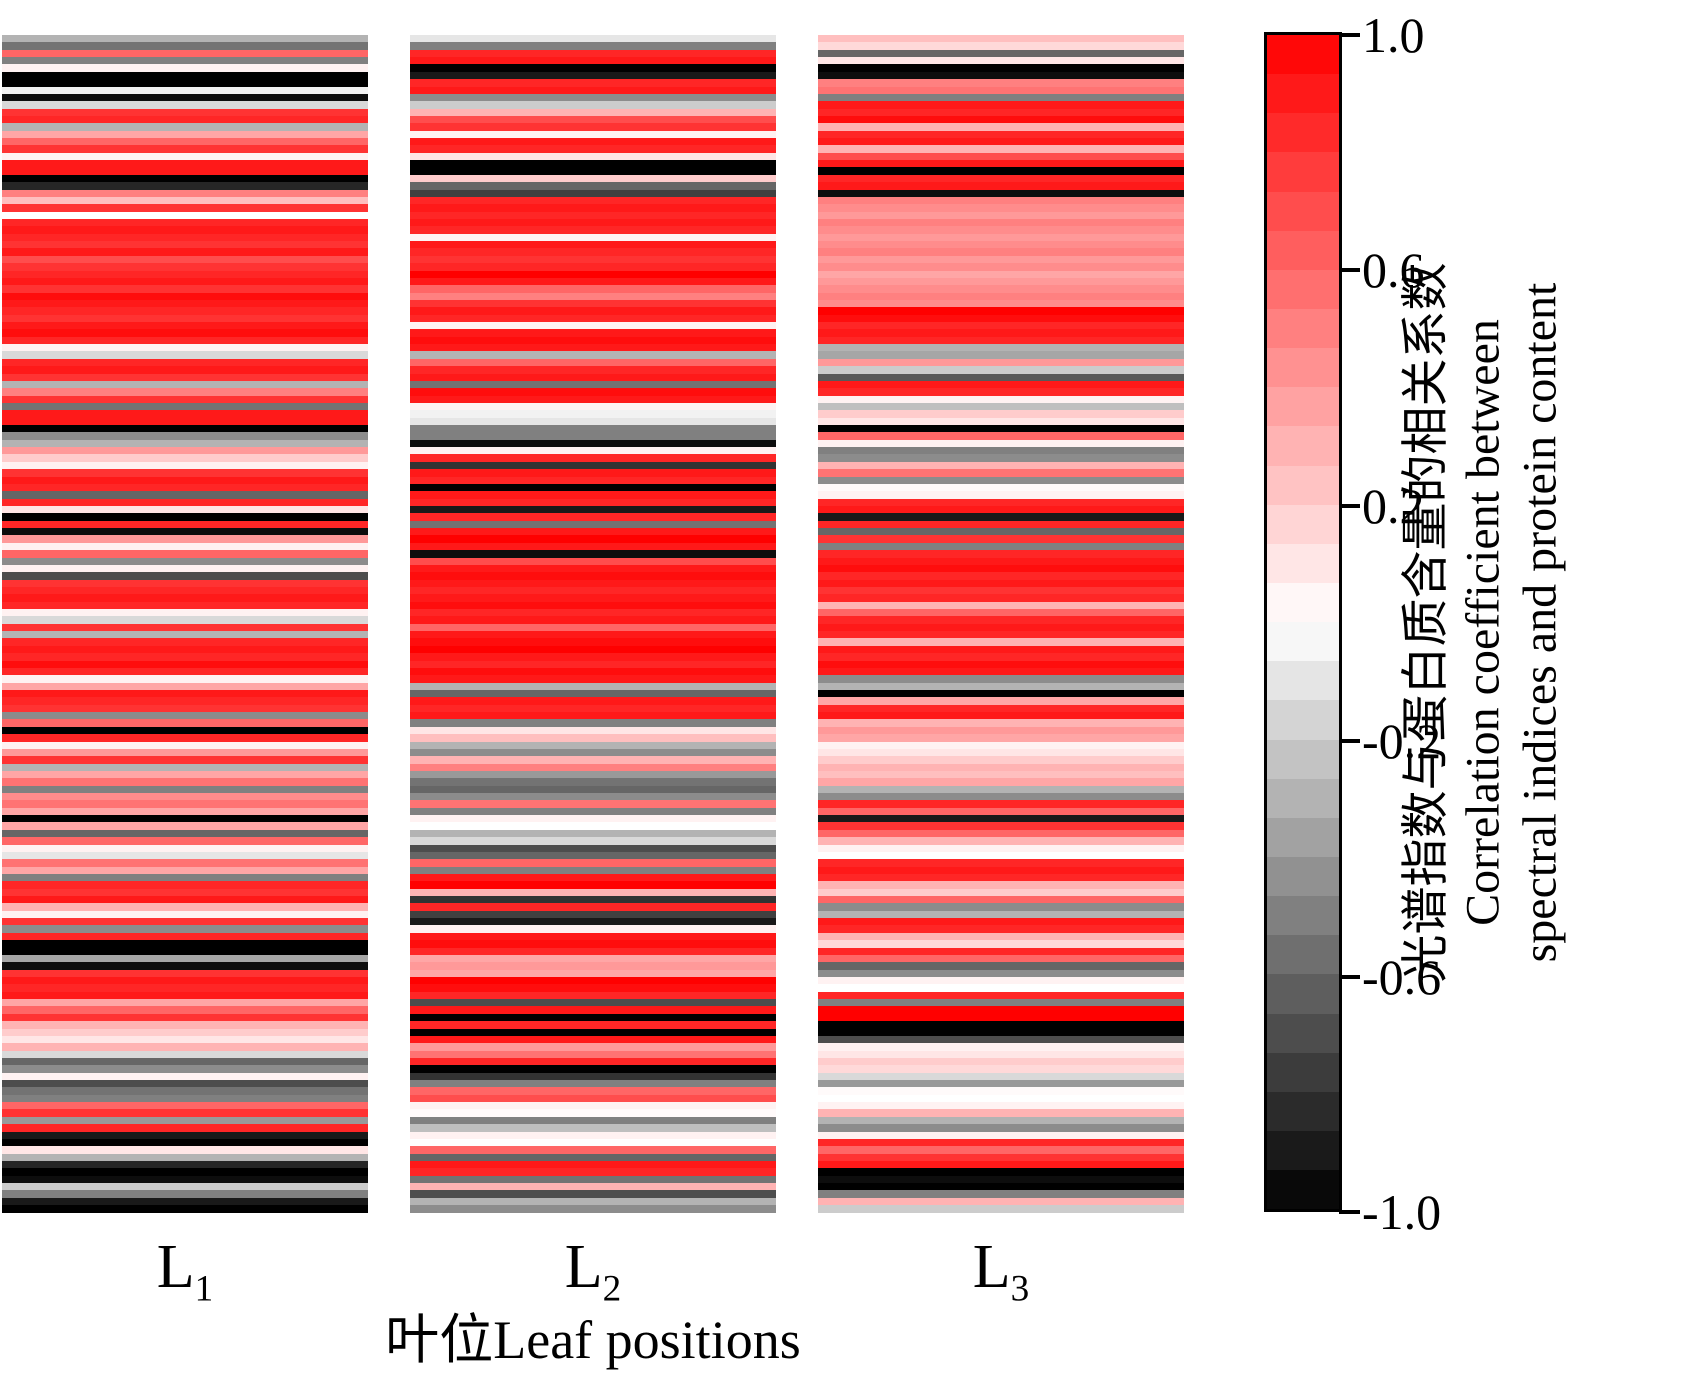 This screenshot has width=1699, height=1380. I want to click on heatmap-cell-L1-r129, so click(185, 981).